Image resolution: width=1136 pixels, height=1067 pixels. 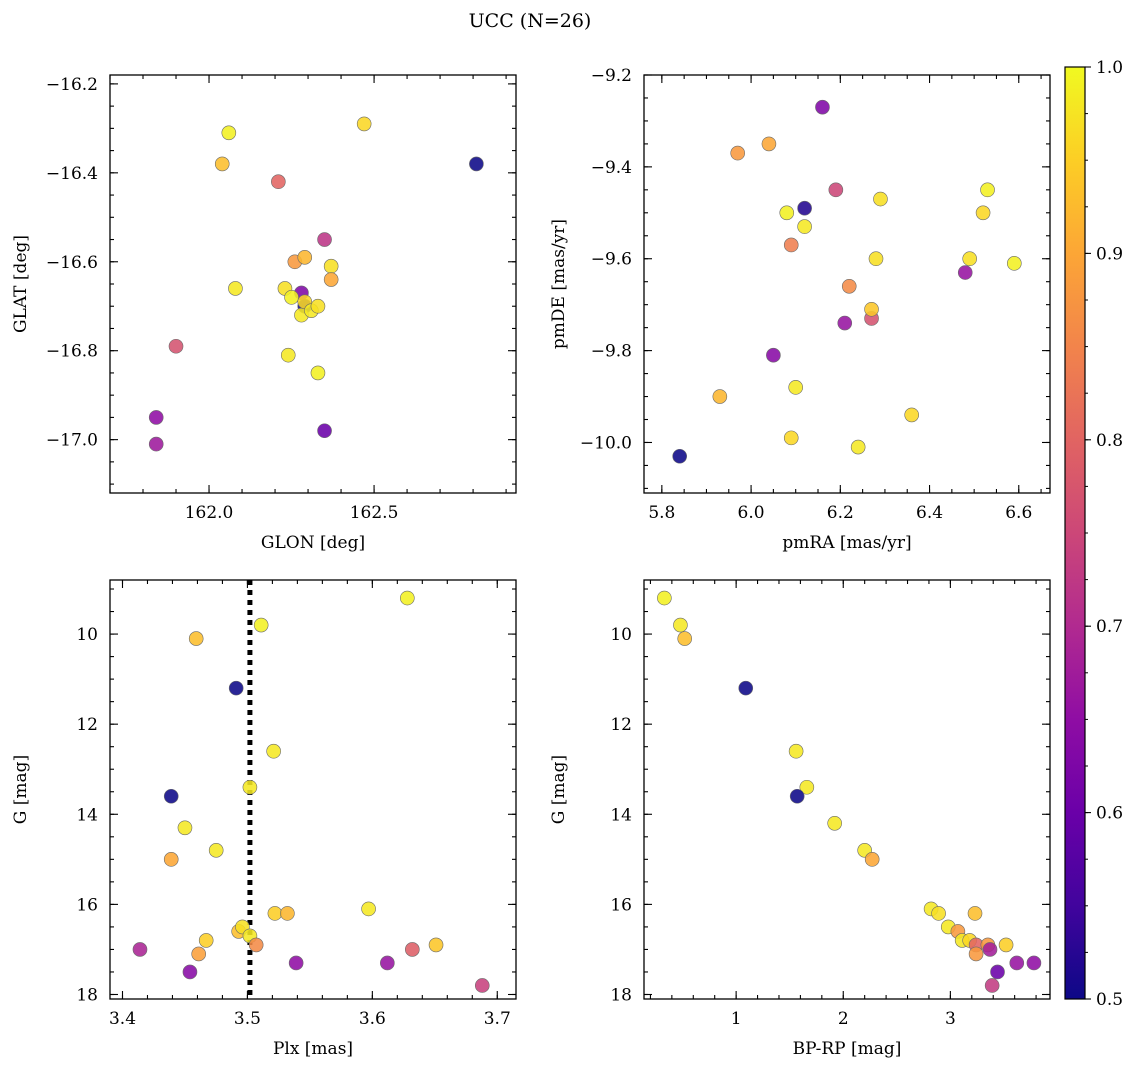 What do you see at coordinates (72, 174) in the screenshot?
I see `y-tick-label: −16.4` at bounding box center [72, 174].